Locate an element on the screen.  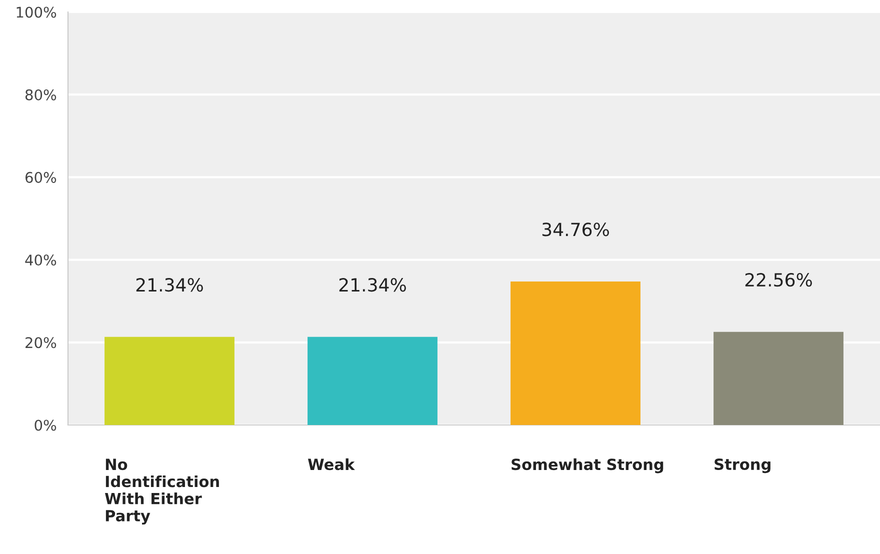
data-label: 22.56% is located at coordinates (778, 280).